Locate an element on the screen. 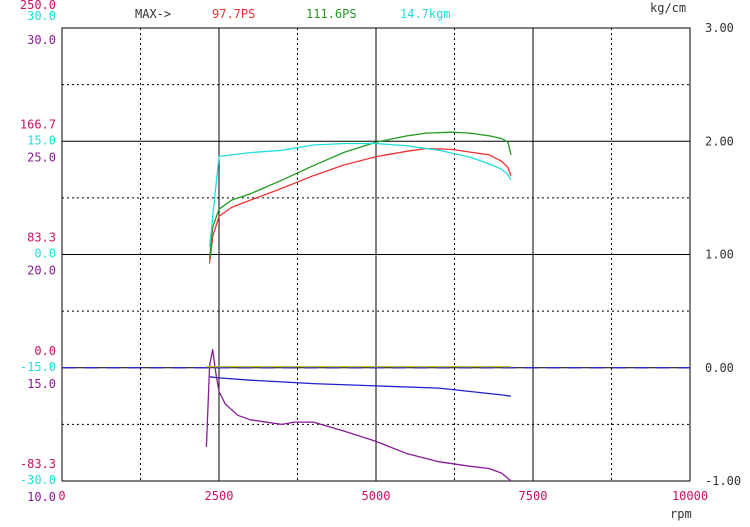 The width and height of the screenshot is (750, 527). purple-series-line is located at coordinates (358, 415).